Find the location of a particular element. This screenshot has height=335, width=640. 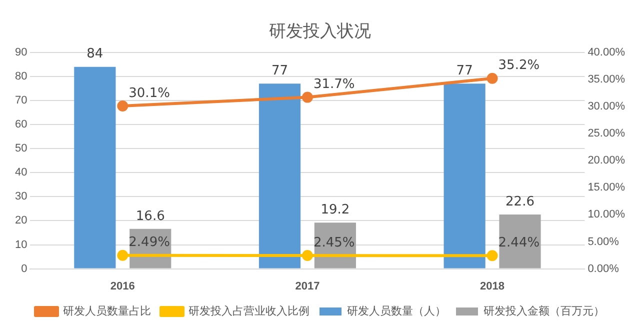

legend-label: 研发投入金额（百万元） is located at coordinates (544, 311).